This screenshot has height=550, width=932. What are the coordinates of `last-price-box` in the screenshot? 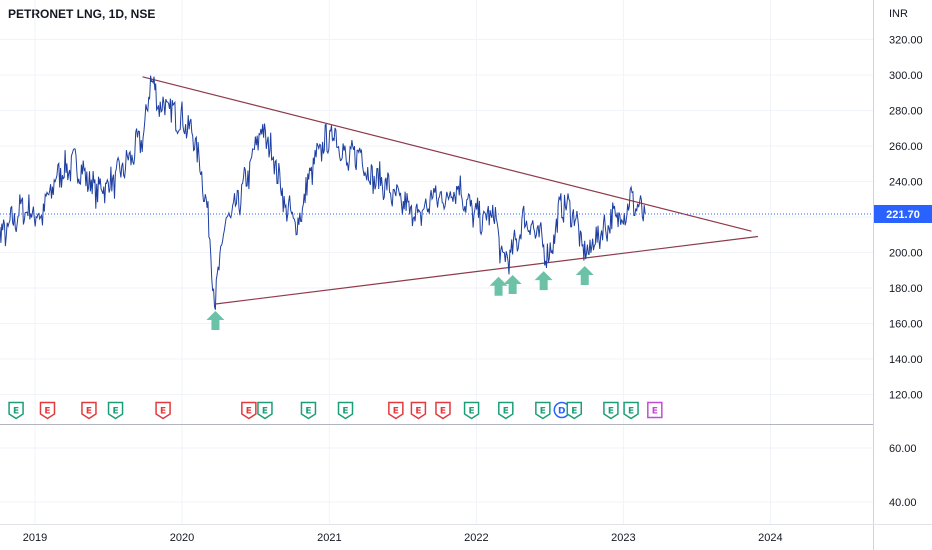 It's located at (903, 213).